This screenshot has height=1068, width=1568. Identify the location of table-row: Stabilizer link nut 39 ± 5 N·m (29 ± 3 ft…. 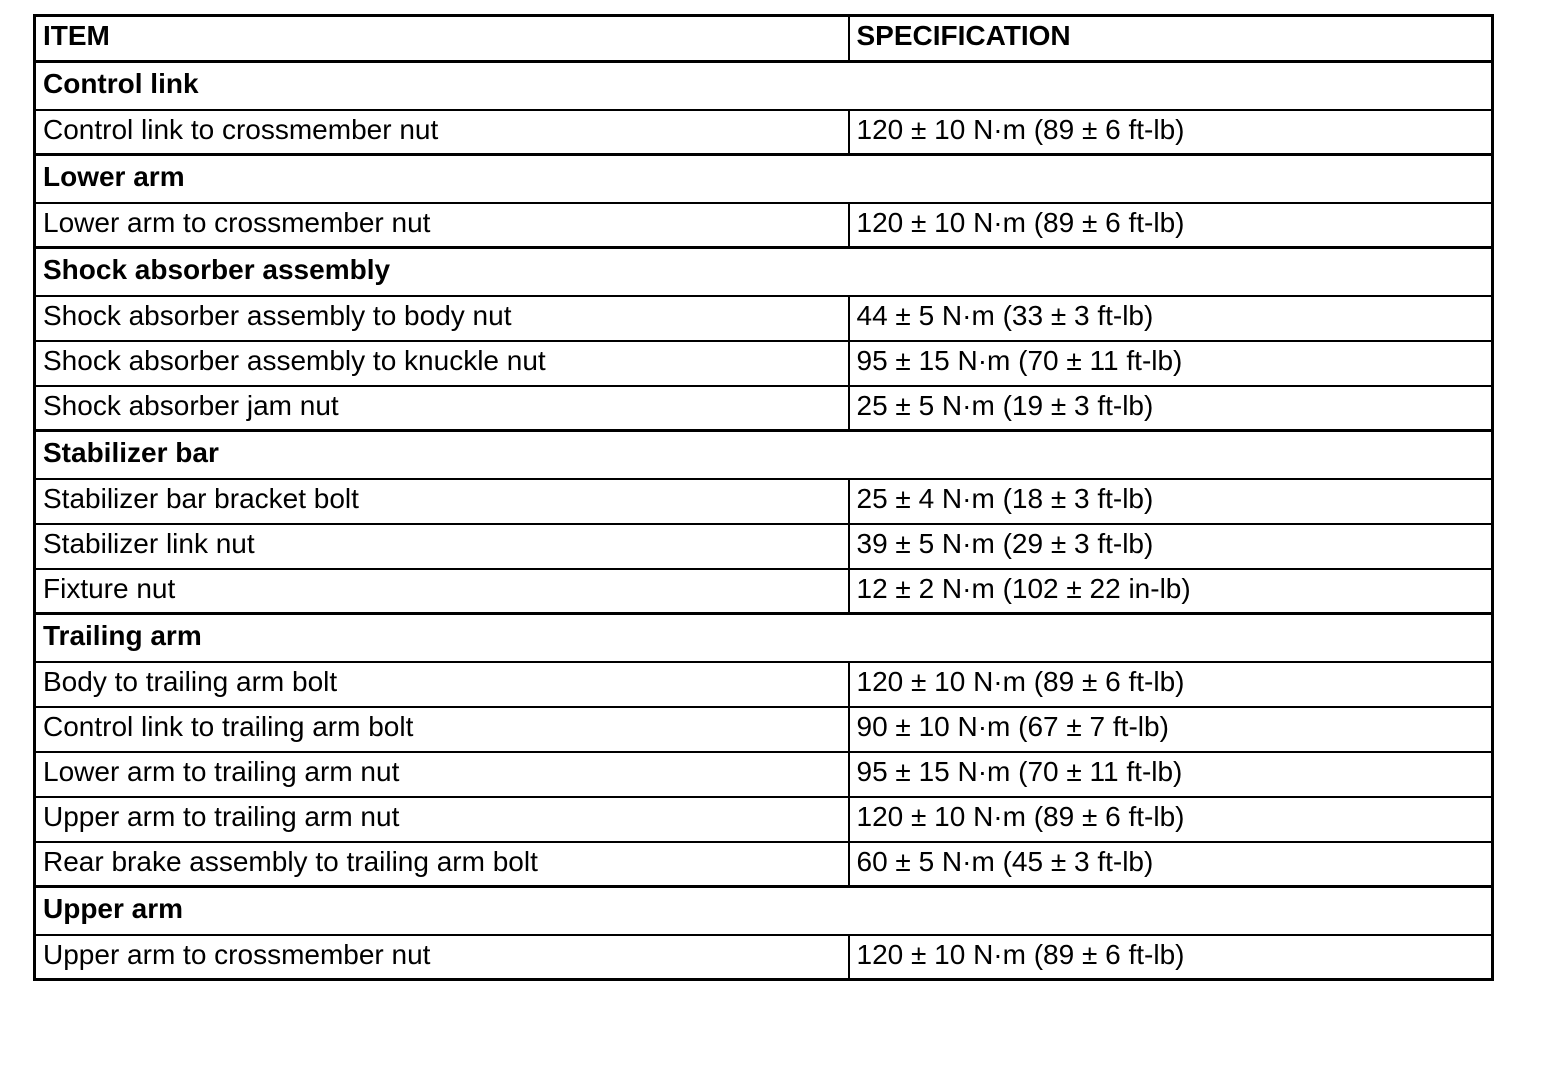
(763, 546).